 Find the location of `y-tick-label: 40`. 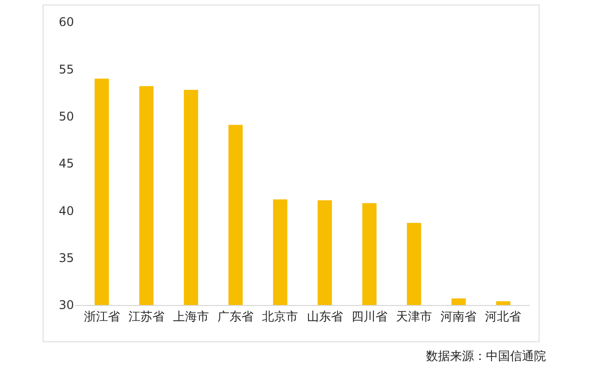

y-tick-label: 40 is located at coordinates (66, 211).